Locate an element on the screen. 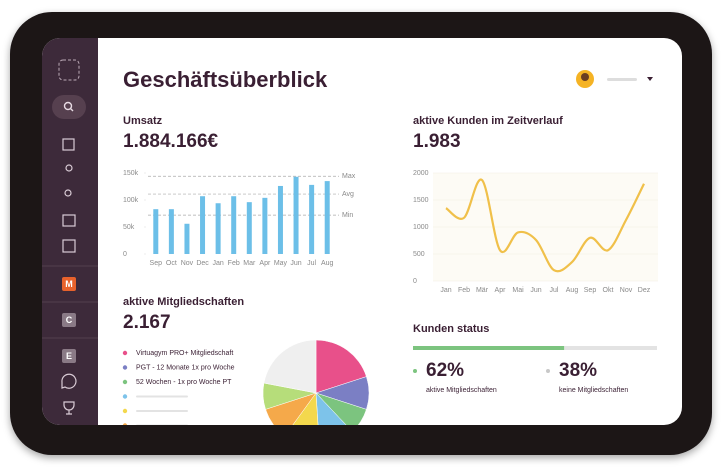  card-title: Kunden status is located at coordinates (451, 329).